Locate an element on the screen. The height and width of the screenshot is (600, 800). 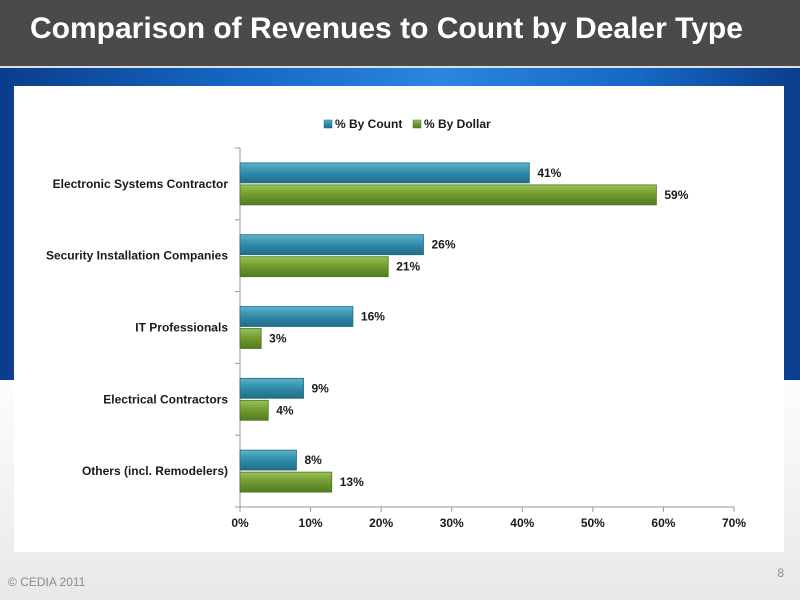
data-label: 21% is located at coordinates (408, 267).